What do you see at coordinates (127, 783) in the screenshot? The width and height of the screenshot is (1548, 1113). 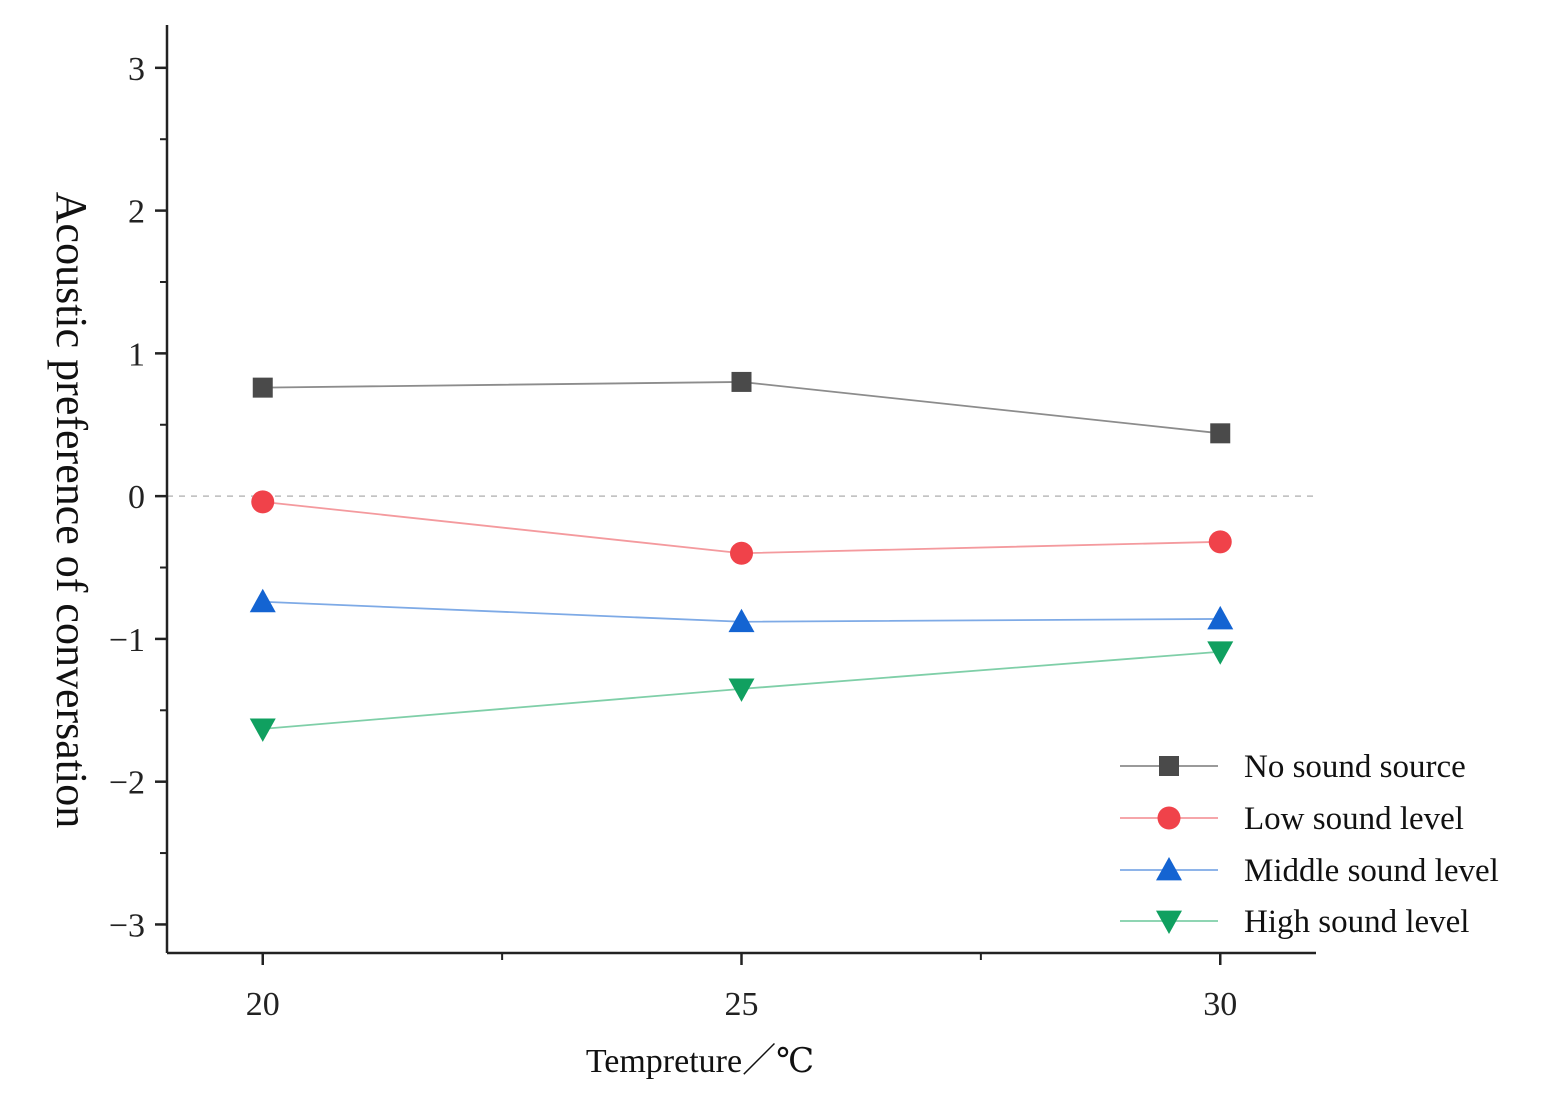 I see `y-tick-label: −2` at bounding box center [127, 783].